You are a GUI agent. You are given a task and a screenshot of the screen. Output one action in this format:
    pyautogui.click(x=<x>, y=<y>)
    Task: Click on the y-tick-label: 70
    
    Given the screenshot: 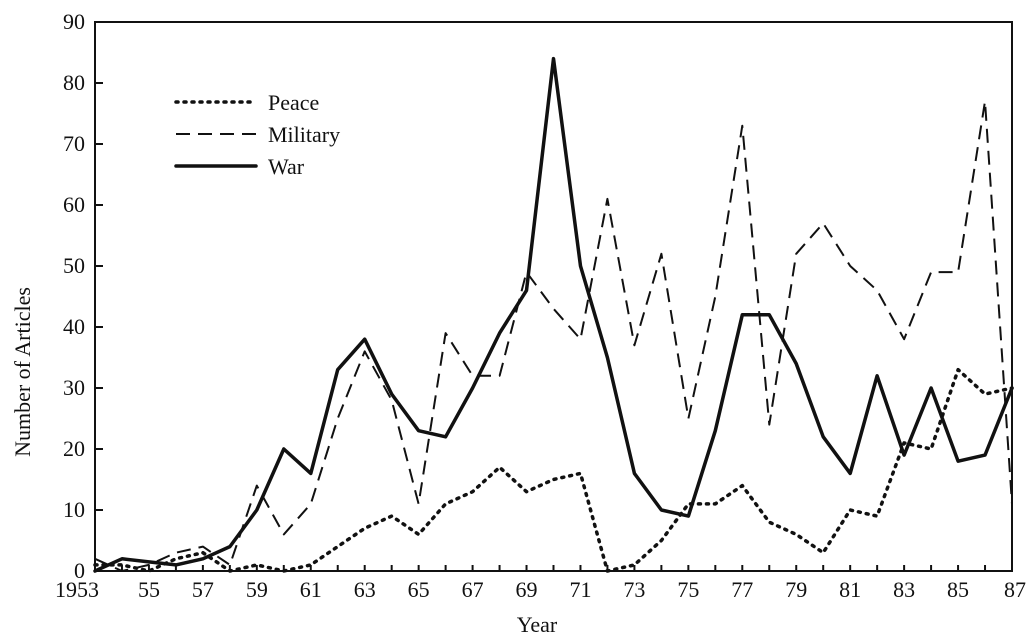 What is the action you would take?
    pyautogui.click(x=74, y=143)
    